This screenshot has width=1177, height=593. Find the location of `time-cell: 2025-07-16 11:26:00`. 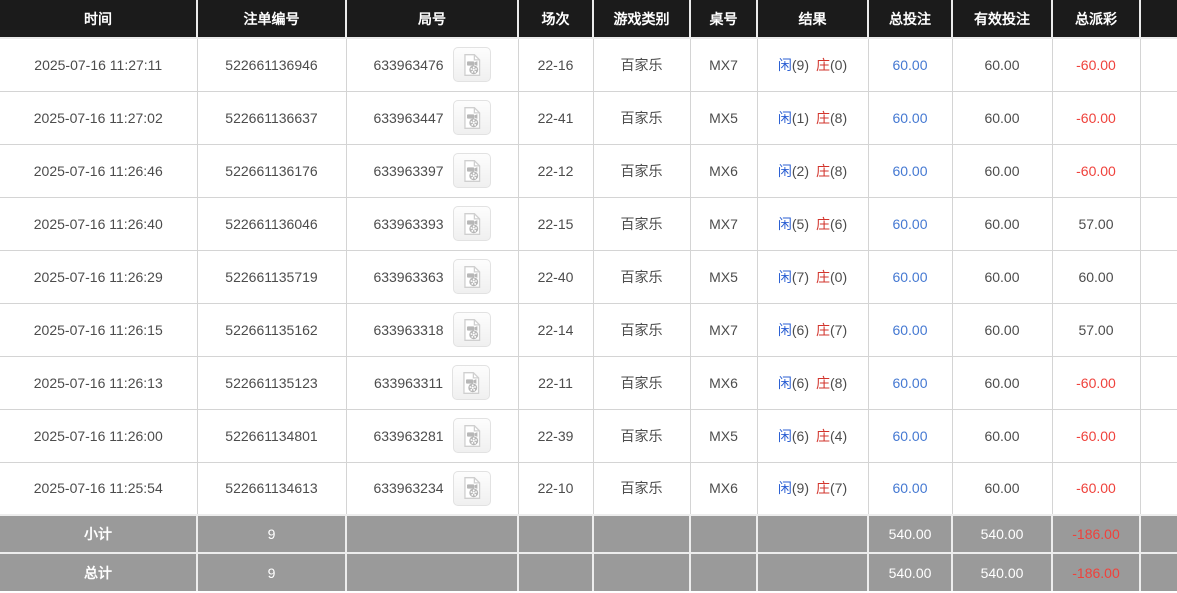

time-cell: 2025-07-16 11:26:00 is located at coordinates (99, 435).